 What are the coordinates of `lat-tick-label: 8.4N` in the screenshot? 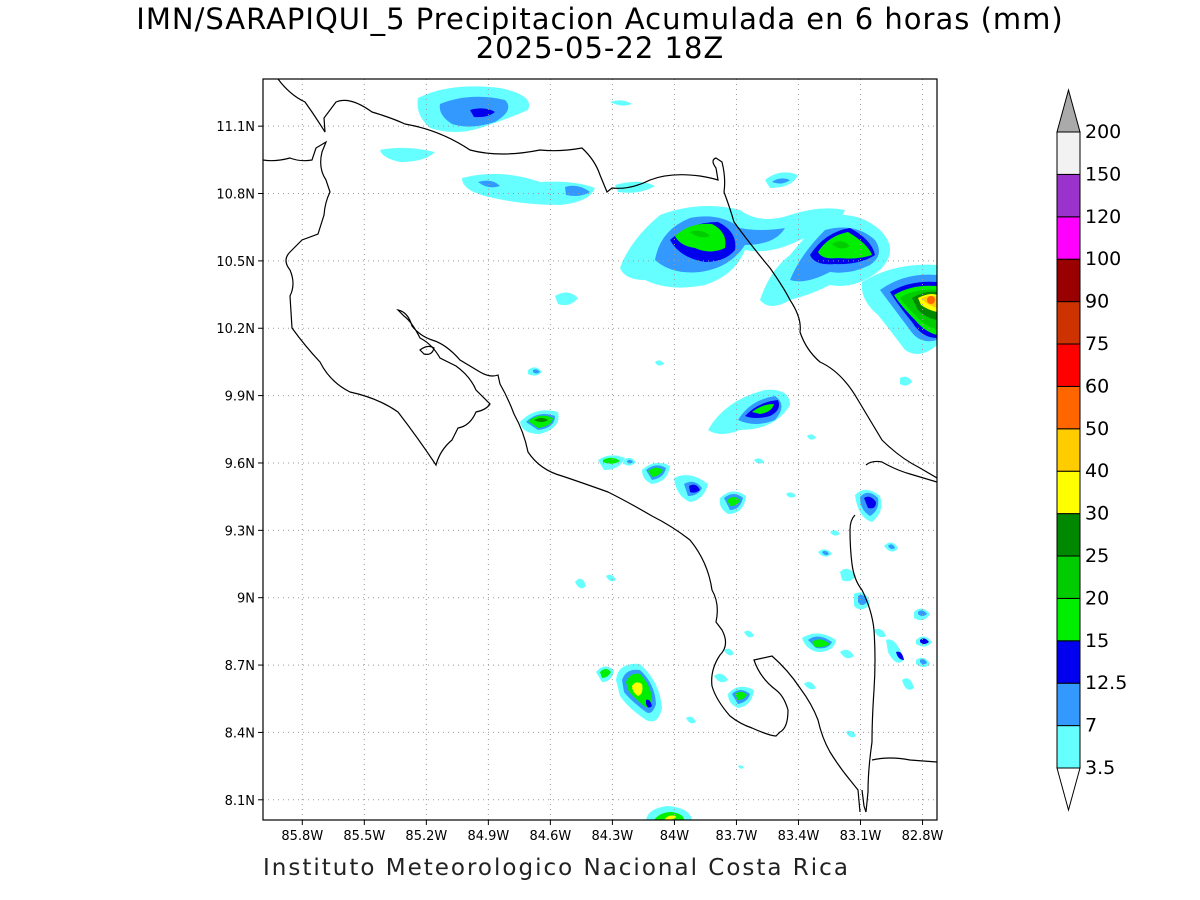 It's located at (240, 733).